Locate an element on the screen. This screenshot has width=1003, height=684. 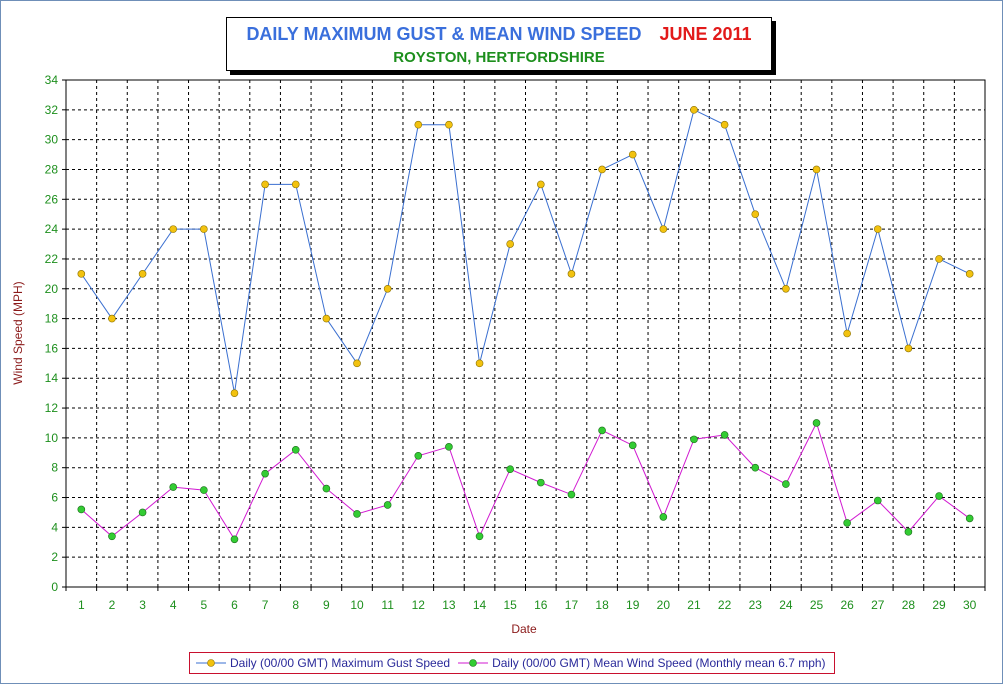
x-tick-label: 7 is located at coordinates (265, 605).